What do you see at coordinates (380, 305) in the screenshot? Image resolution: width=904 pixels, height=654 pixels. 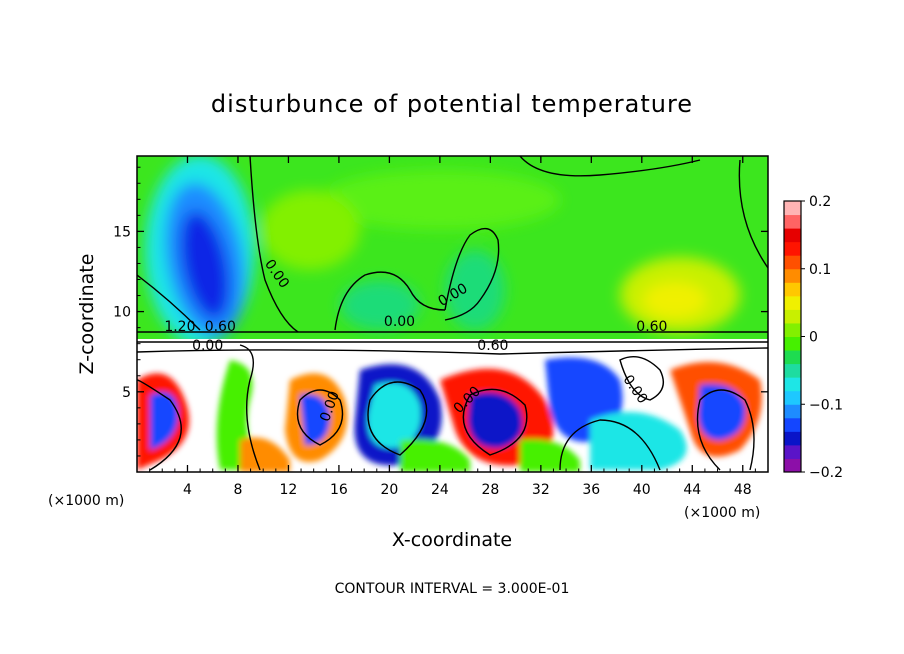 I see `cool-patch-left` at bounding box center [380, 305].